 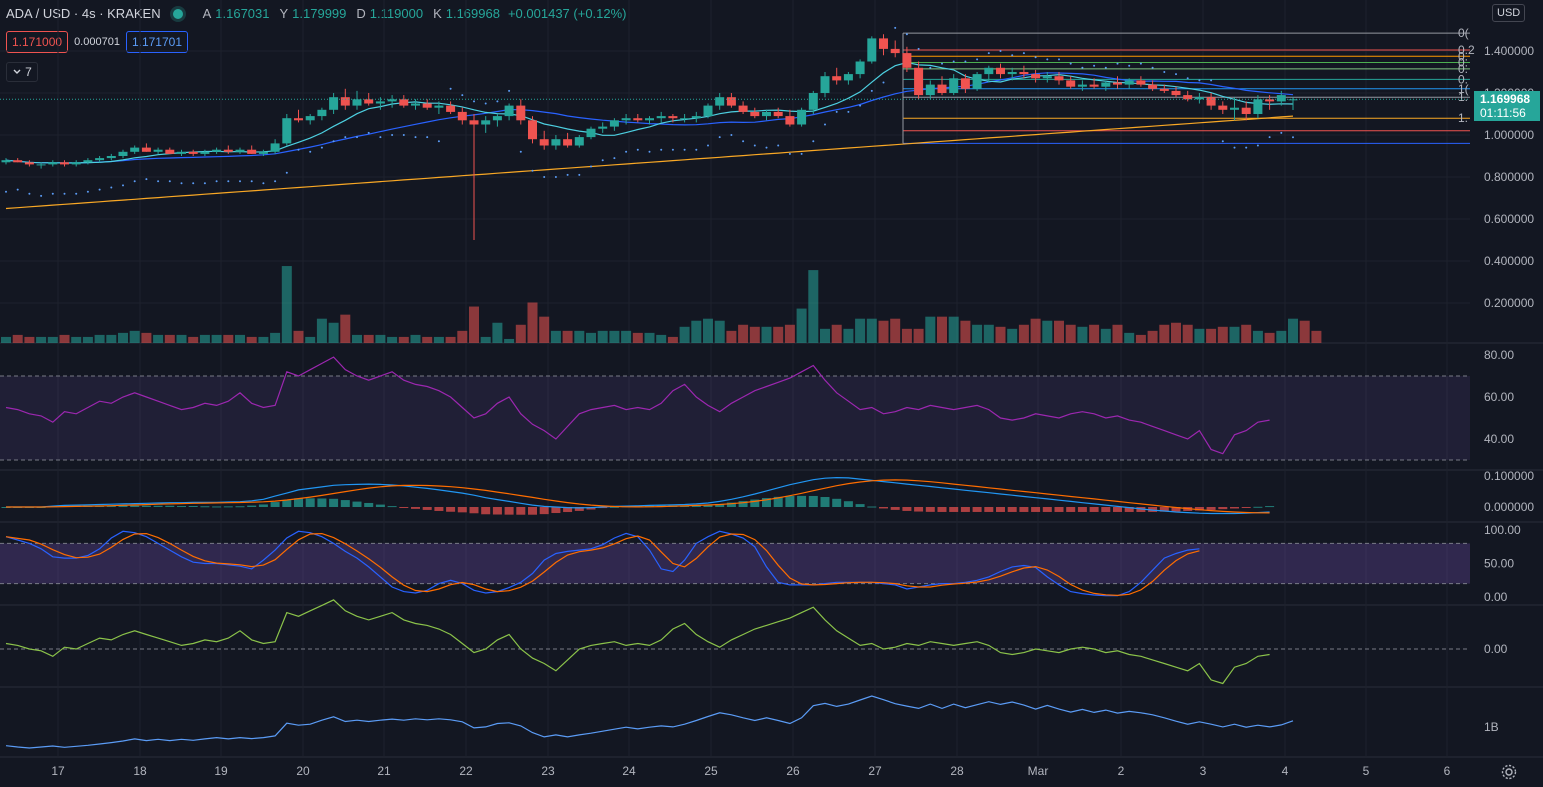 I want to click on price-axis-label: 0.800000, so click(x=1509, y=177).